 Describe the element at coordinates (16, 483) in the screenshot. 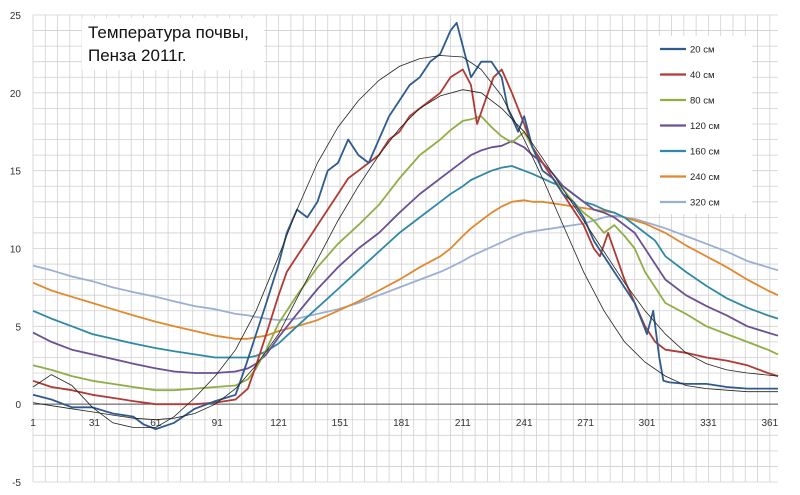

I see `y-tick-label: -5` at that location.